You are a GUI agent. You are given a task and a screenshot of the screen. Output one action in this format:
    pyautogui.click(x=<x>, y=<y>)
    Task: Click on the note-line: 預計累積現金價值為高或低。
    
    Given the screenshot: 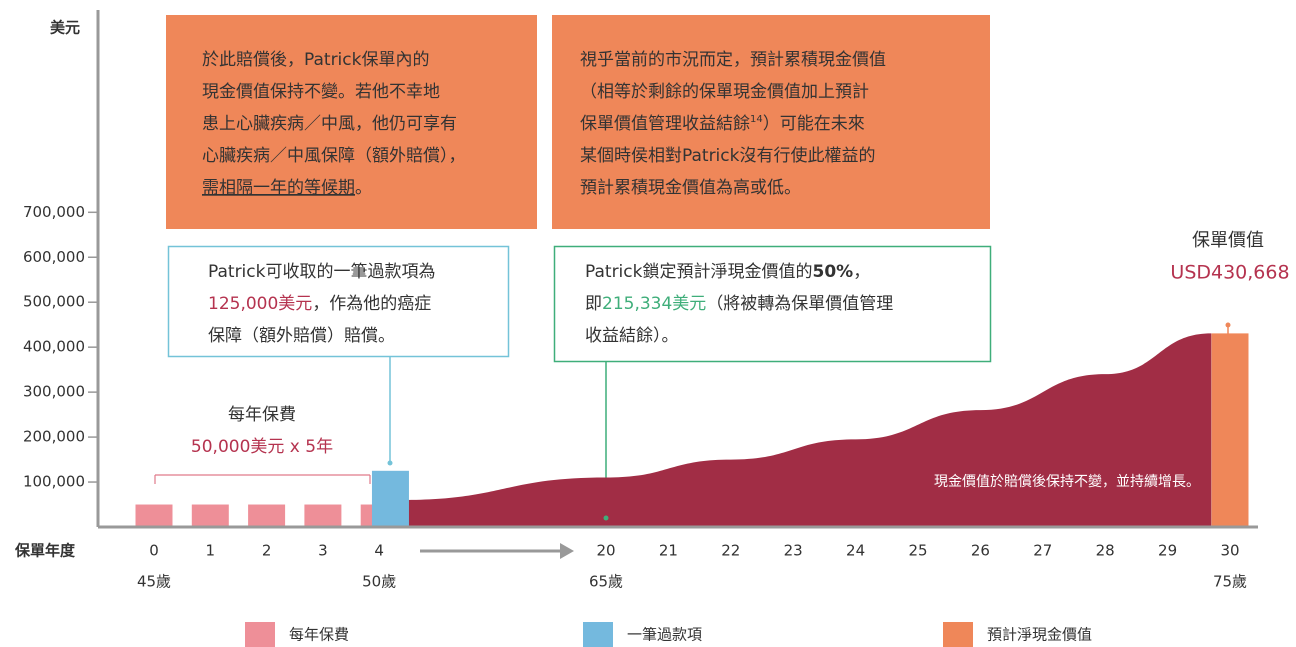 What is the action you would take?
    pyautogui.click(x=690, y=188)
    